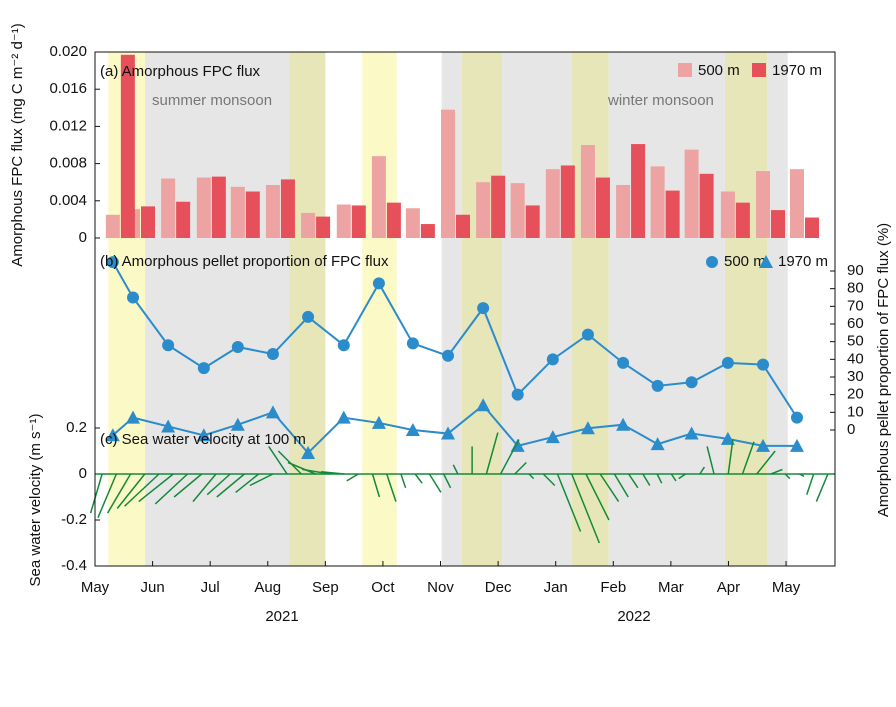 The image size is (896, 707). I want to click on x-tick-label: May, so click(95, 587).